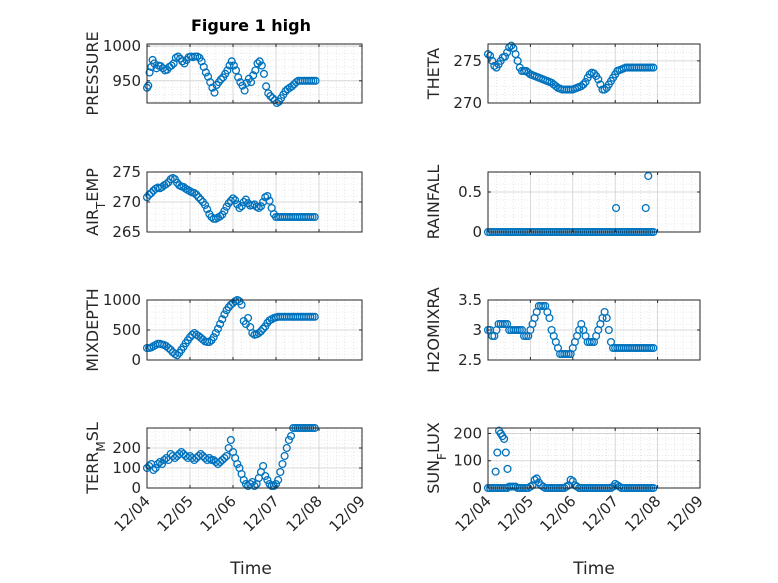 This screenshot has width=778, height=583. Describe the element at coordinates (470, 192) in the screenshot. I see `y-tick-label: 0.5` at that location.